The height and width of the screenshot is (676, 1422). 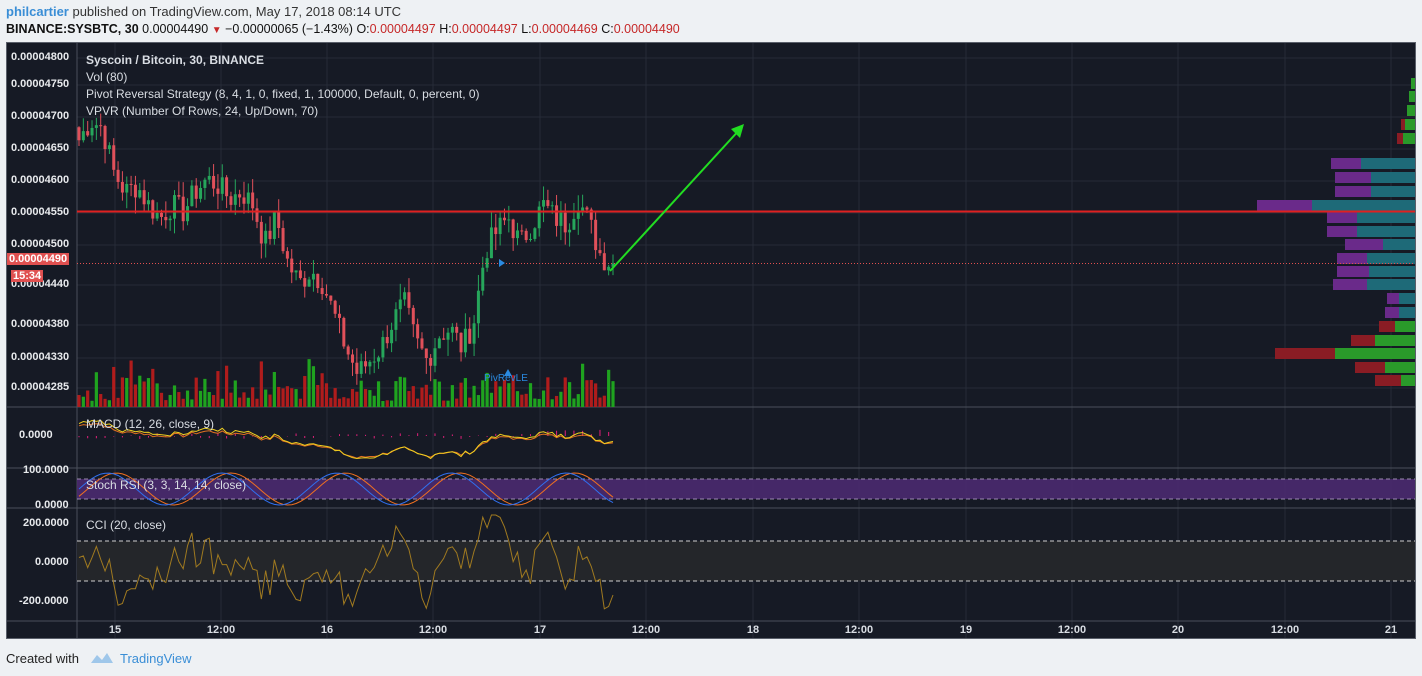 What do you see at coordinates (156, 658) in the screenshot?
I see `tradingview-link: TradingView` at bounding box center [156, 658].